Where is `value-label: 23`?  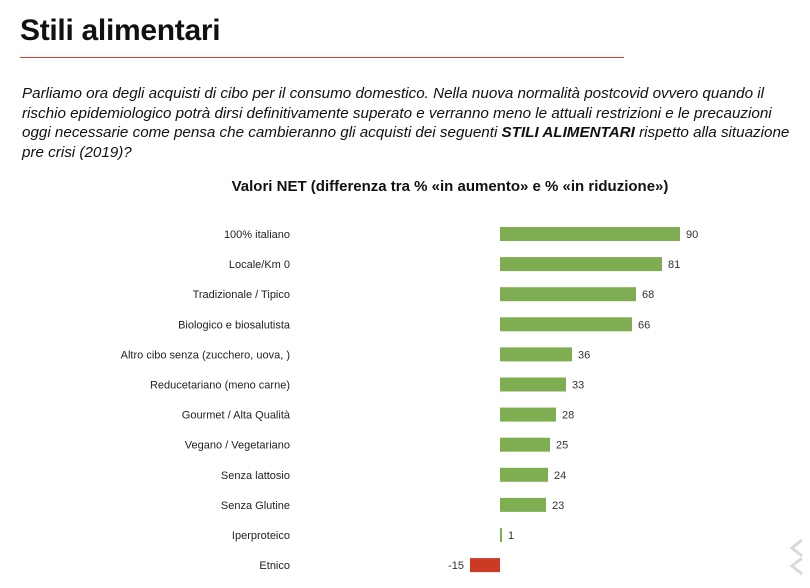
value-label: 23 is located at coordinates (558, 506).